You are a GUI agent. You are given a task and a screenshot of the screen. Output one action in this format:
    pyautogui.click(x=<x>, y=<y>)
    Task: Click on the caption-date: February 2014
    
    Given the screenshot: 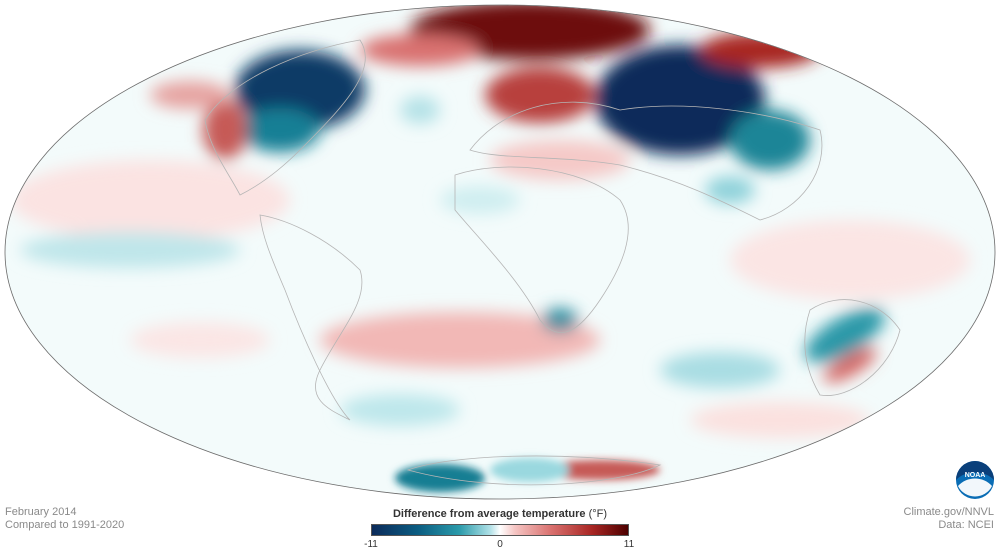 What is the action you would take?
    pyautogui.click(x=41, y=512)
    